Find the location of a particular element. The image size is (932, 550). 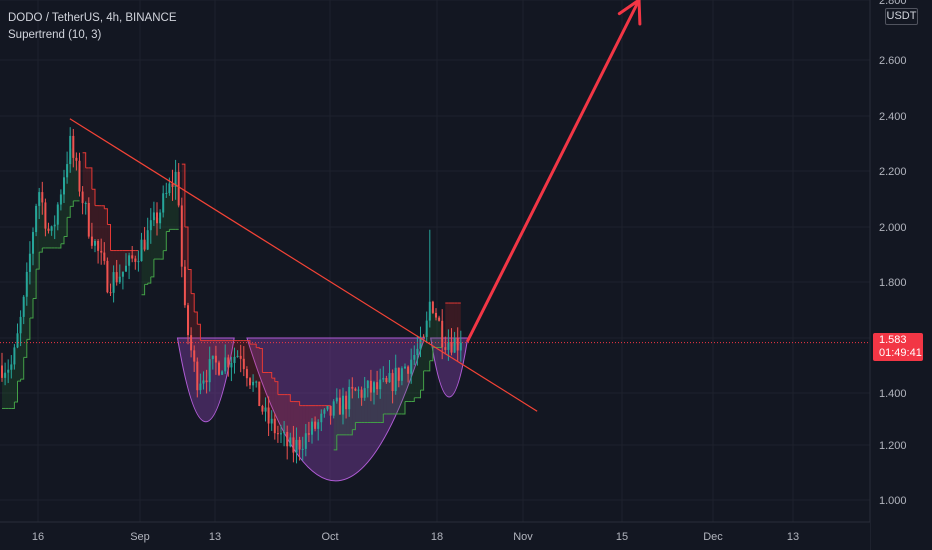

price-tick-label: 2.800 is located at coordinates (893, 3).